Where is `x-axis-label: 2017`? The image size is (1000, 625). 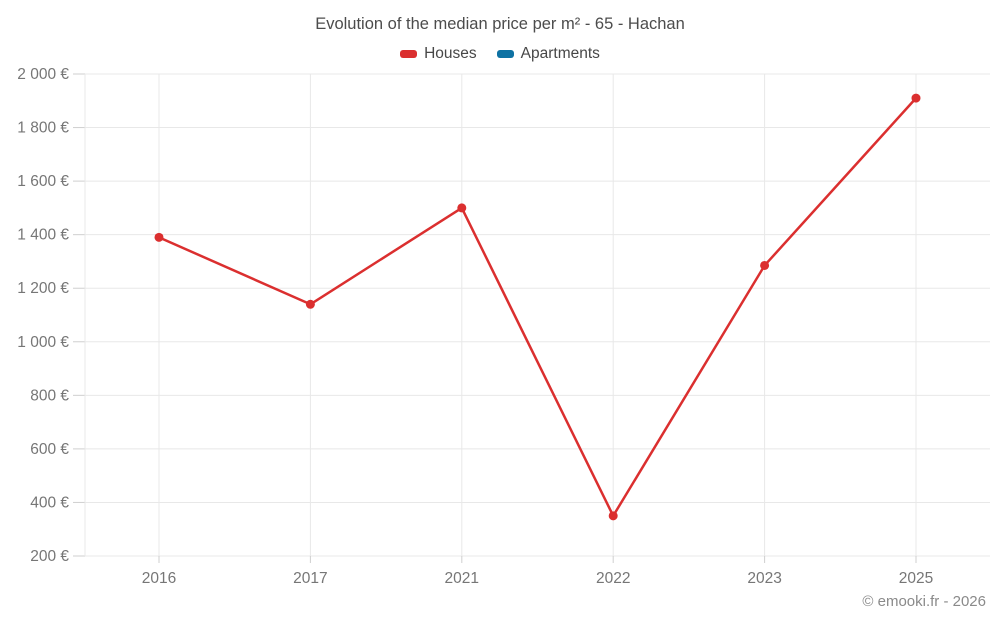 x-axis-label: 2017 is located at coordinates (310, 578).